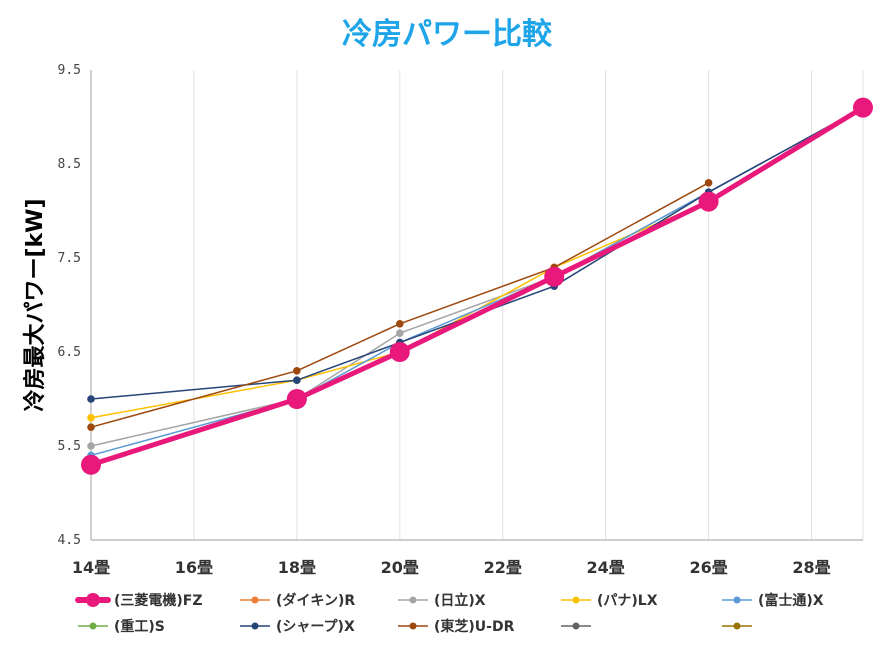 Image resolution: width=895 pixels, height=649 pixels. I want to click on y-tick-label: 7.5, so click(69, 258).